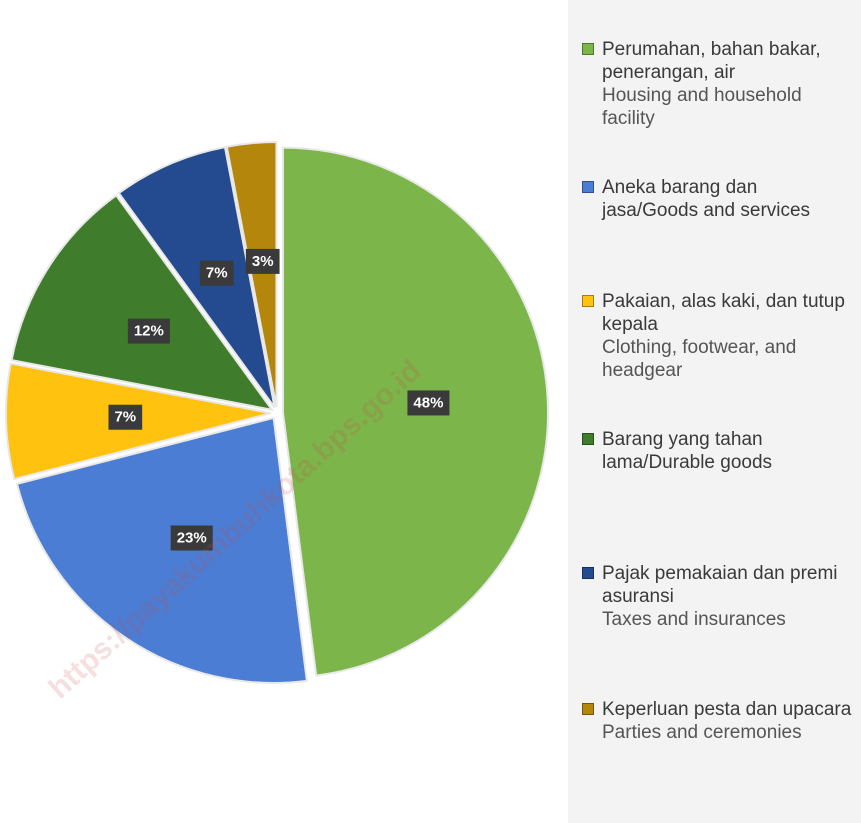 Image resolution: width=861 pixels, height=823 pixels. Describe the element at coordinates (711, 61) in the screenshot. I see `legend-label: Perumahan, bahan bakar, penerangan, air` at that location.